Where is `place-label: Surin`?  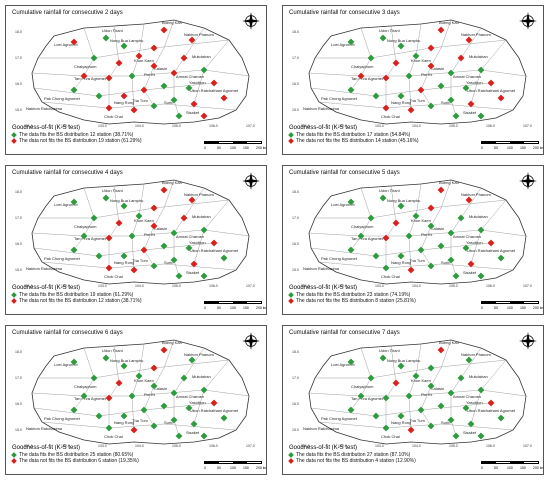
place-label: Surin is located at coordinates (168, 262).